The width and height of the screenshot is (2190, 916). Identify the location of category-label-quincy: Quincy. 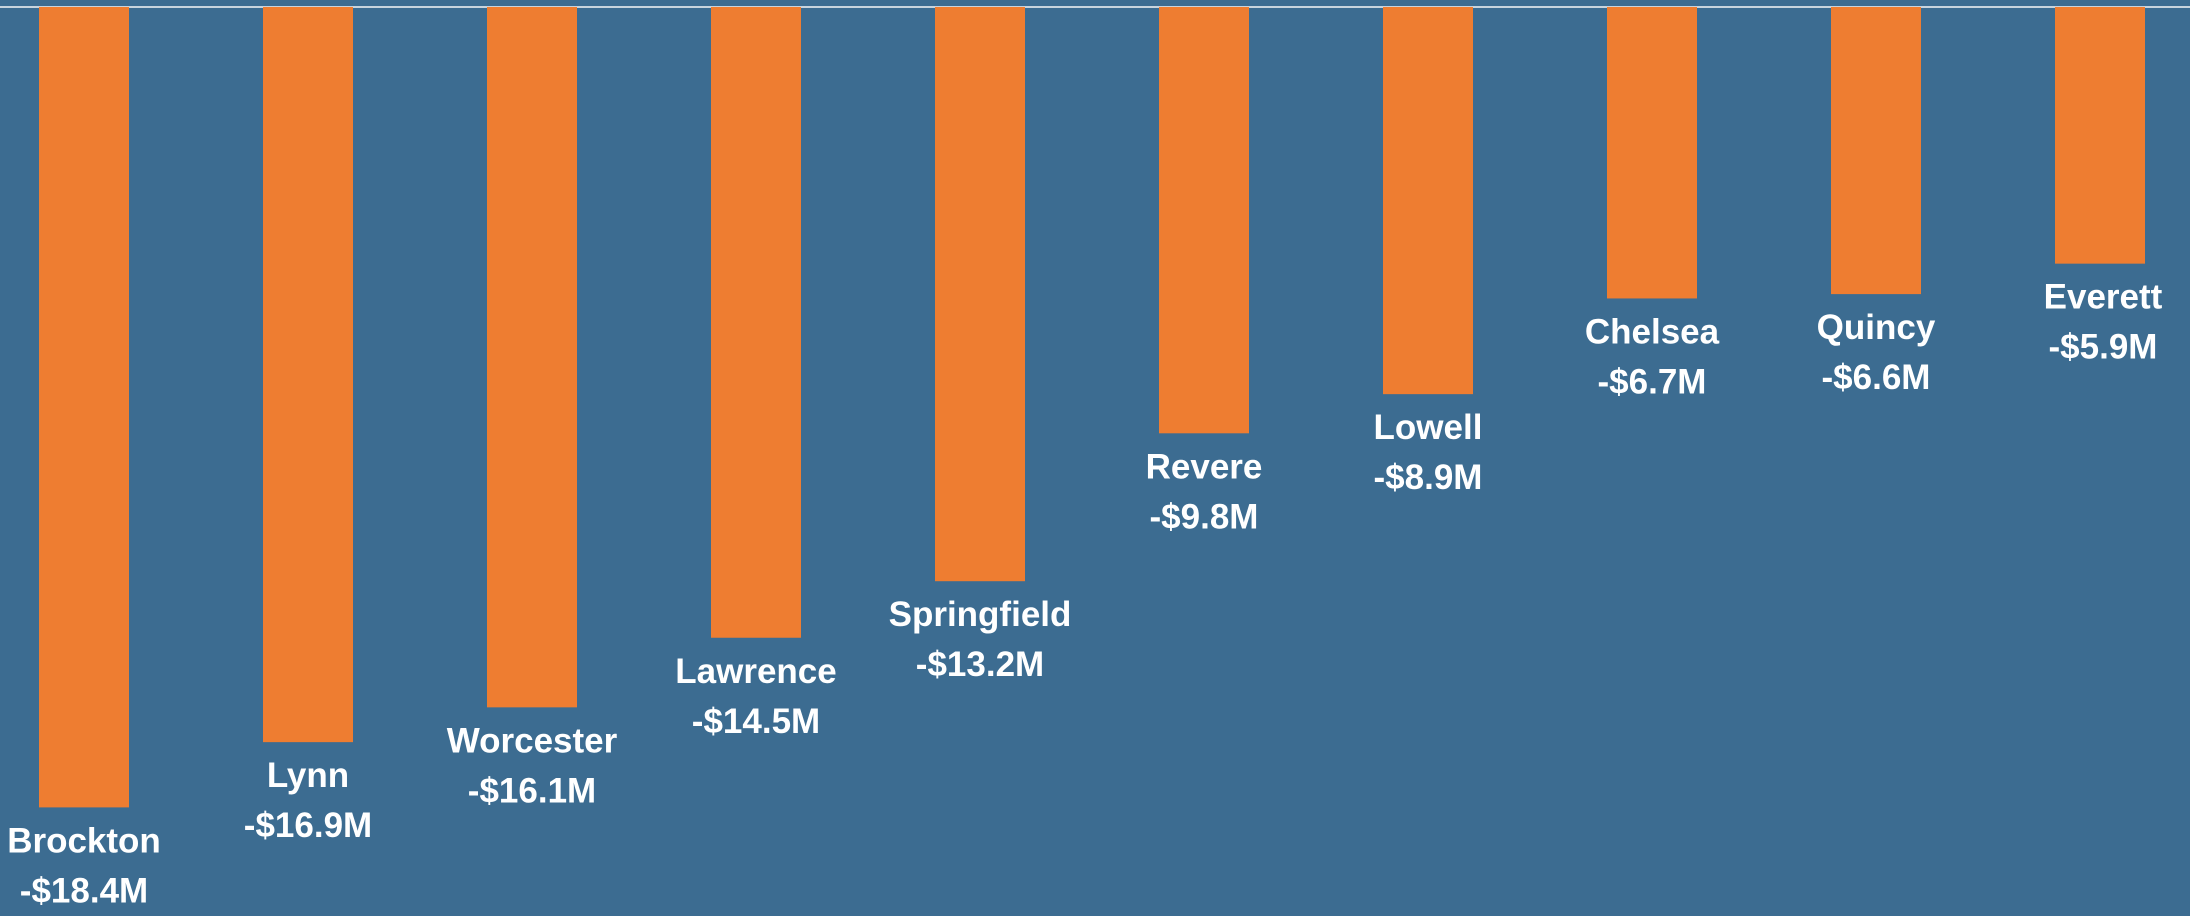
(1876, 327).